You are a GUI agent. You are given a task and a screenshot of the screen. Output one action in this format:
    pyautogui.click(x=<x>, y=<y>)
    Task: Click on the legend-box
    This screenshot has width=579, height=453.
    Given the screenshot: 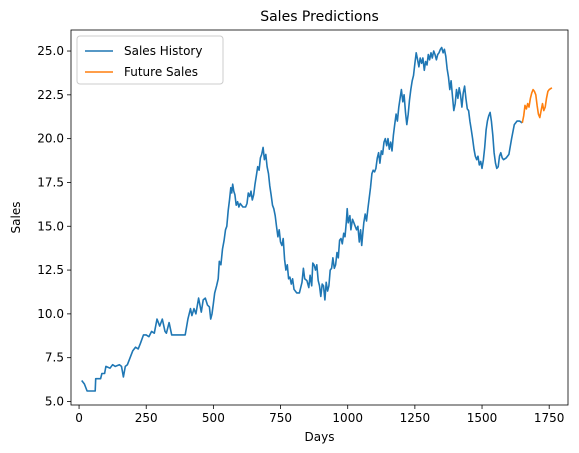 What is the action you would take?
    pyautogui.click(x=150, y=60)
    